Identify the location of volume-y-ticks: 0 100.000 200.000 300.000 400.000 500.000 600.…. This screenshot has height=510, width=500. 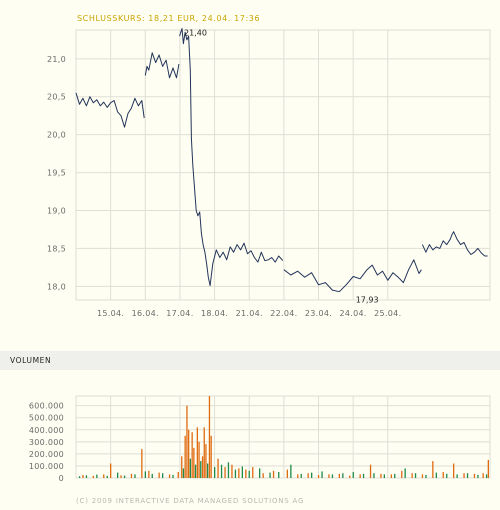
(46, 442).